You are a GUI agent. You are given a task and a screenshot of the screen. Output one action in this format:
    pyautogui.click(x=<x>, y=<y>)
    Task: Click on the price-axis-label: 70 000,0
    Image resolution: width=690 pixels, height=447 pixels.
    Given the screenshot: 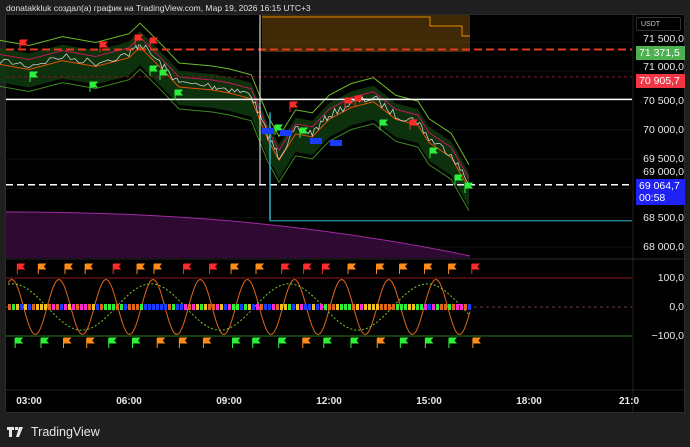 What is the action you would take?
    pyautogui.click(x=663, y=130)
    